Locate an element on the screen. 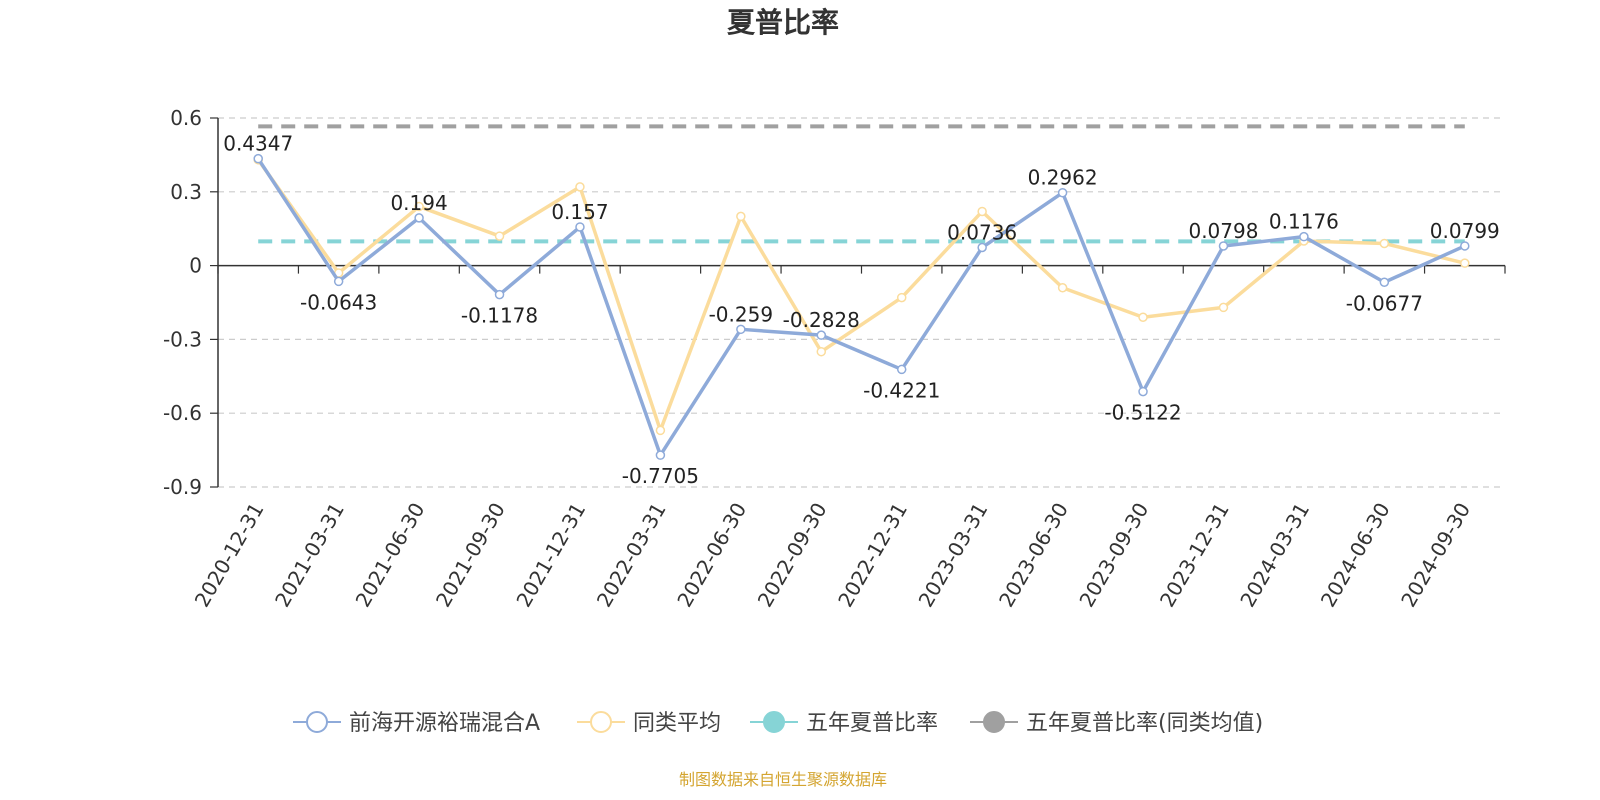  reference-lines is located at coordinates (861, 184).